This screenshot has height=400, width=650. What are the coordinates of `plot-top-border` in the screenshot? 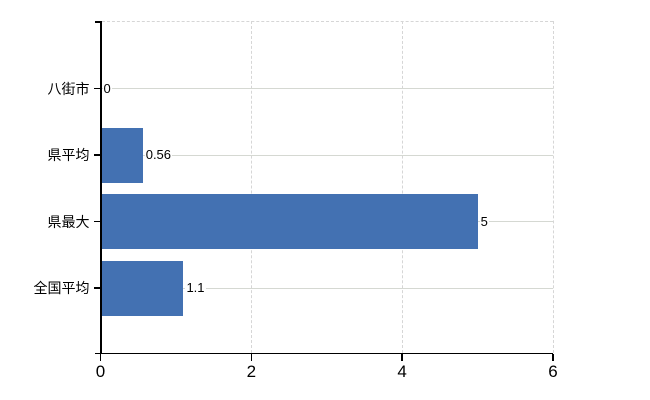 It's located at (327, 21).